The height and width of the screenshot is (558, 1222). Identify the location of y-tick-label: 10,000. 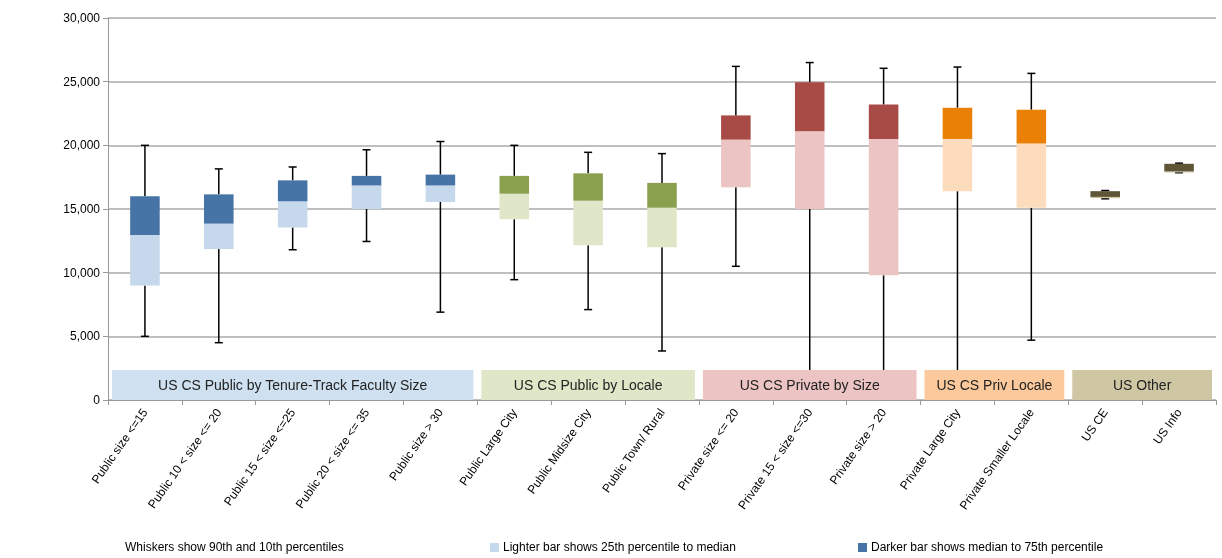
(82, 272).